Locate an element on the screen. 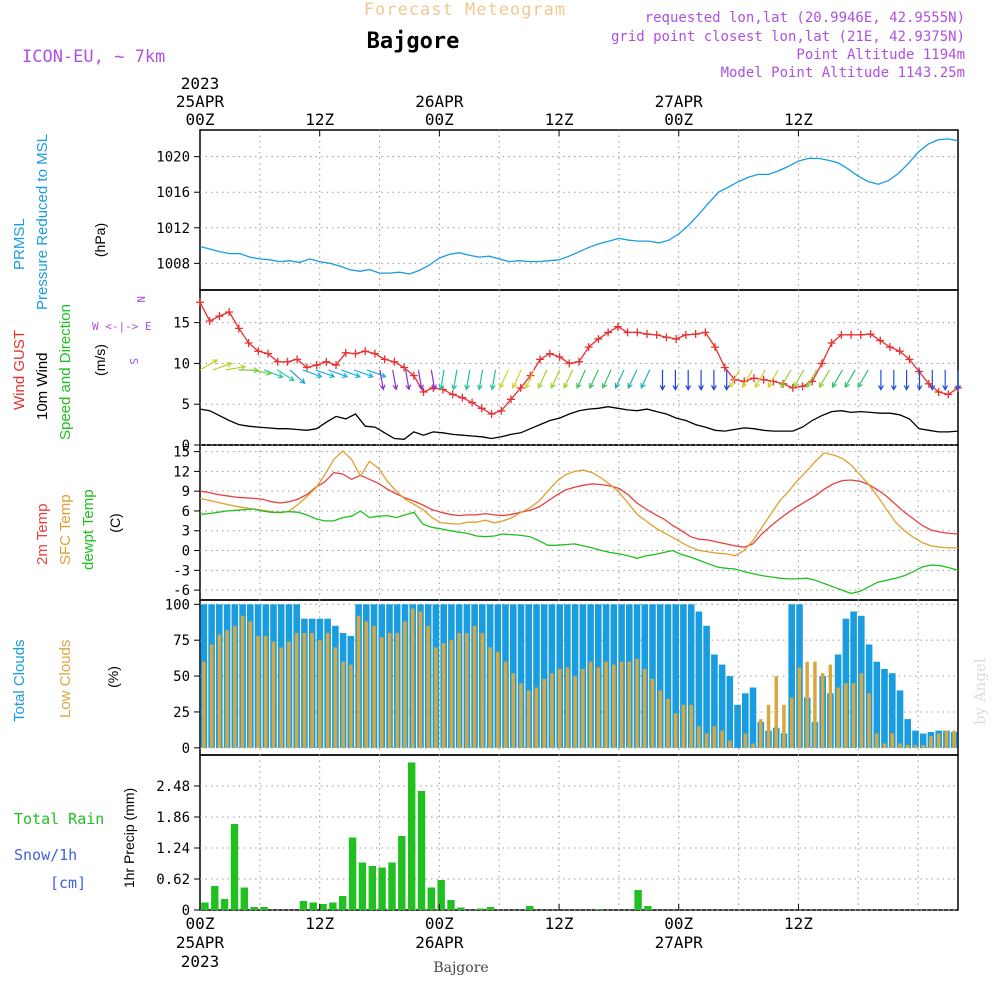 The width and height of the screenshot is (1000, 1000). low-clouds-label: Low Clouds is located at coordinates (65, 679).